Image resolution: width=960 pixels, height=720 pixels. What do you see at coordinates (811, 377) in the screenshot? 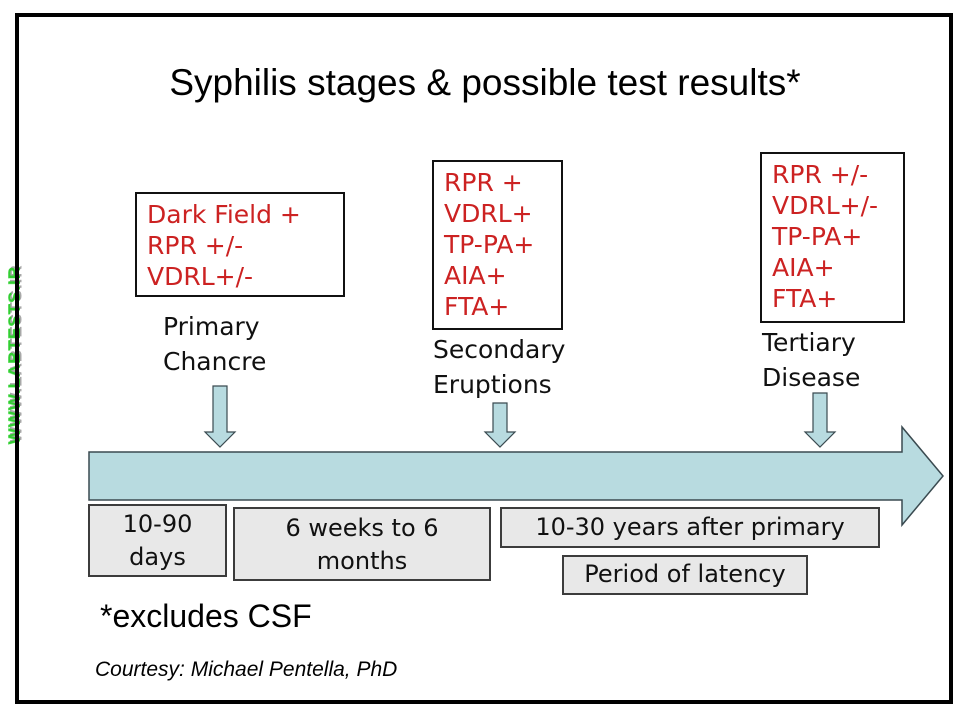
I see `stage-label-line: Disease` at bounding box center [811, 377].